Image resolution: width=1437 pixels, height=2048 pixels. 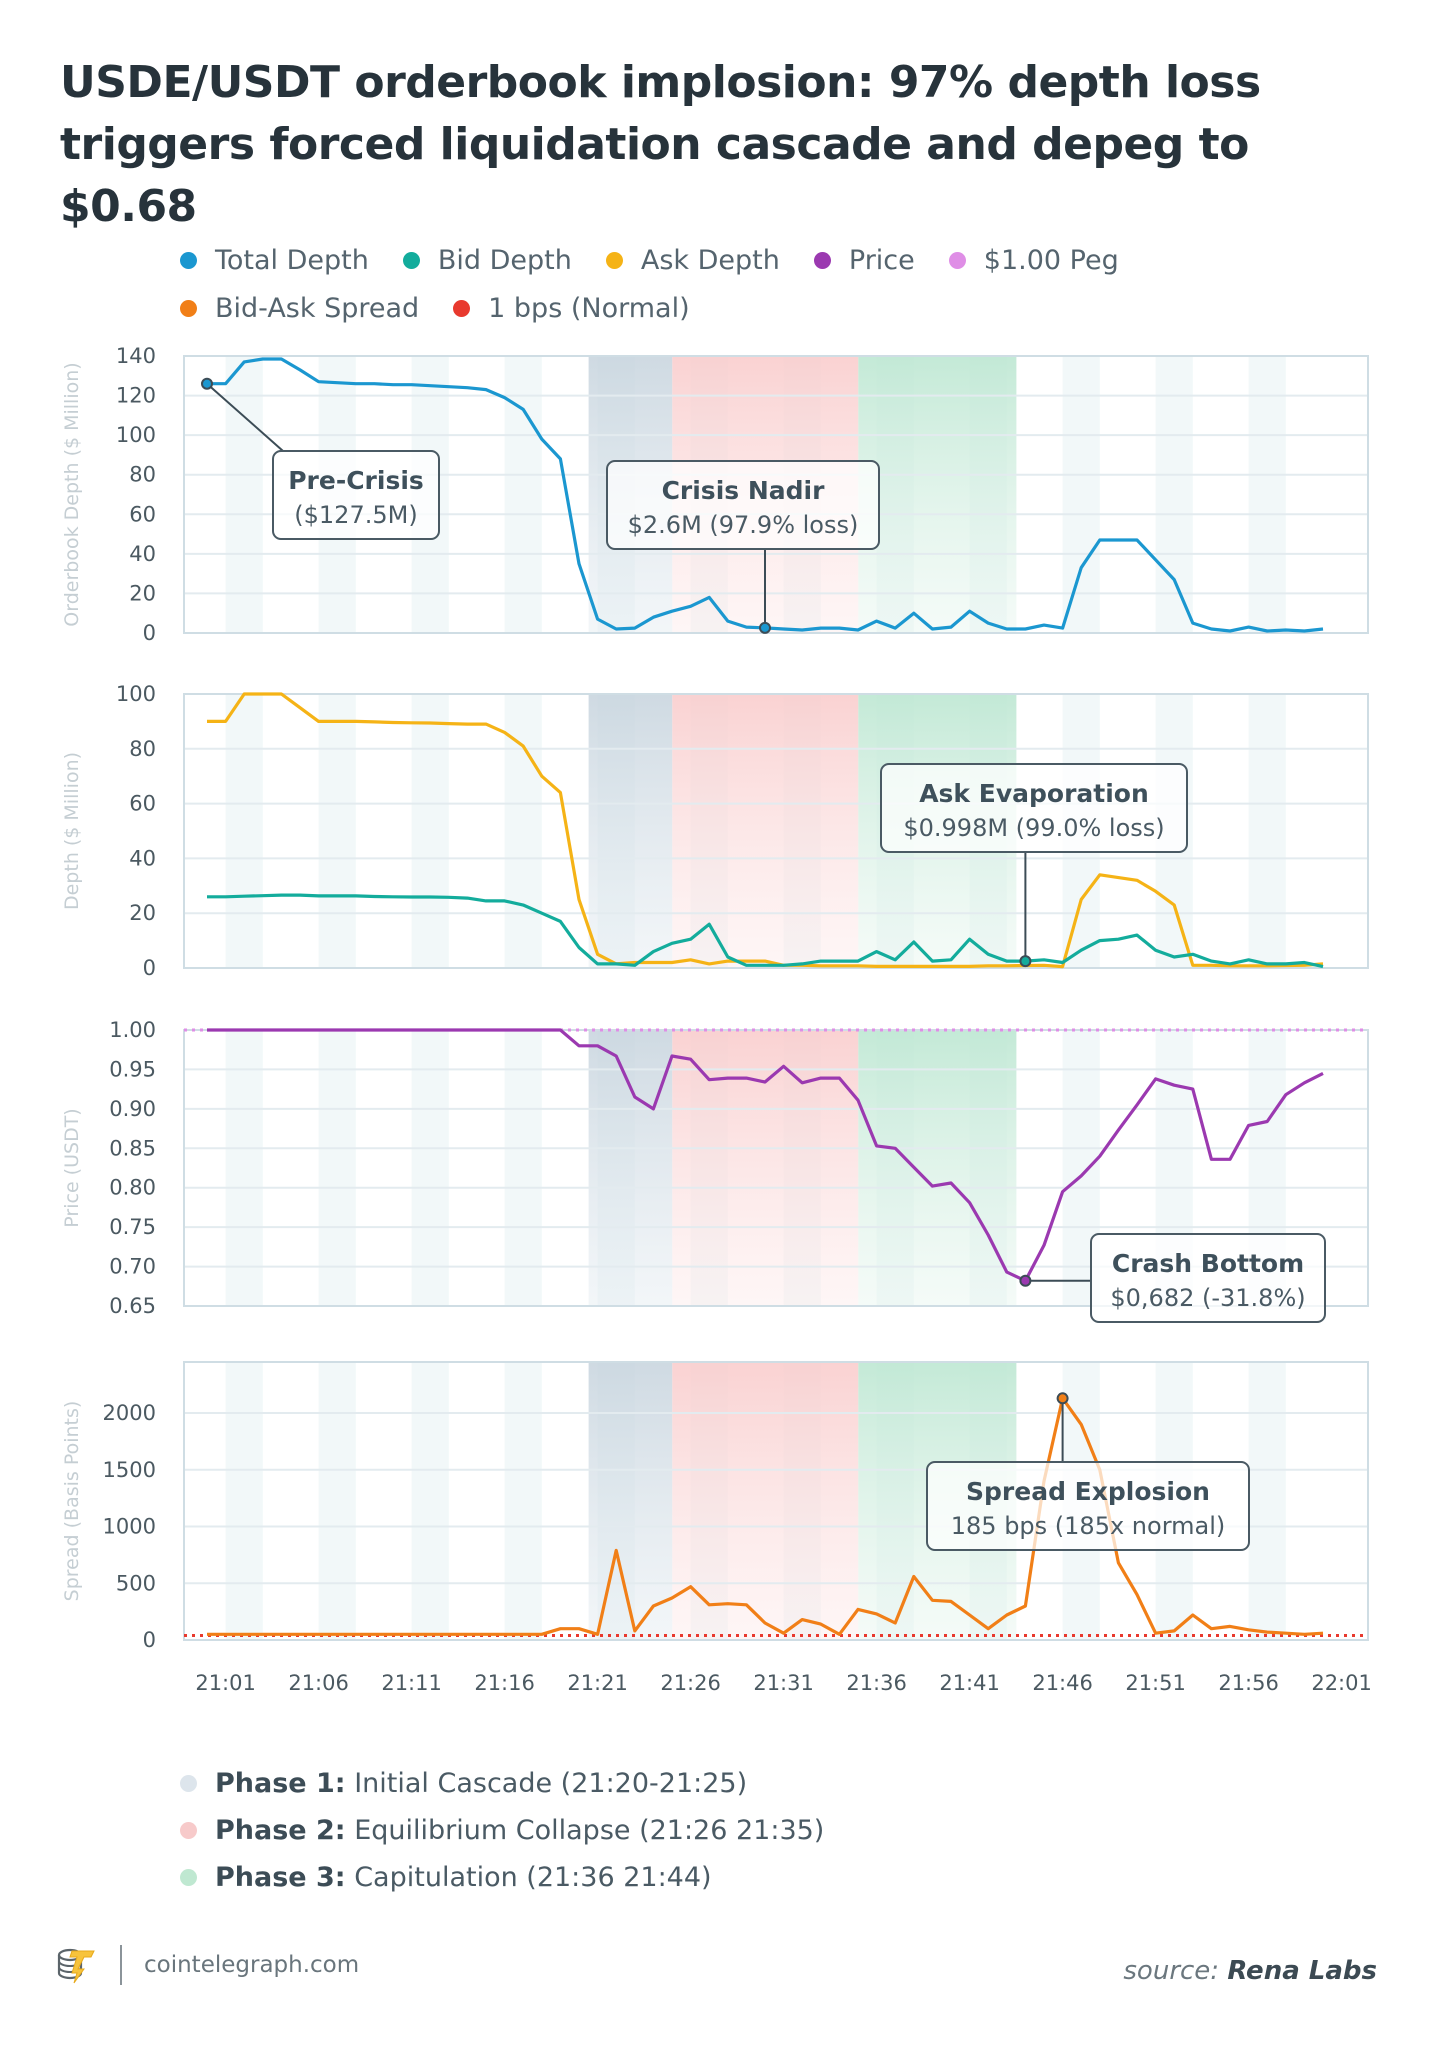 What do you see at coordinates (822, 260) in the screenshot?
I see `price-swatch-icon` at bounding box center [822, 260].